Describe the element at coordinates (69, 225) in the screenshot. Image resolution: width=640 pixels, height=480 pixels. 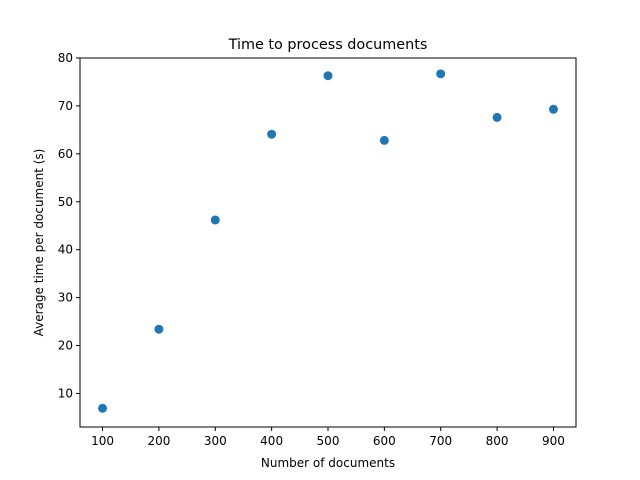
I see `y-axis-ticks: 10 20 30 40 50 60 70 80` at that location.